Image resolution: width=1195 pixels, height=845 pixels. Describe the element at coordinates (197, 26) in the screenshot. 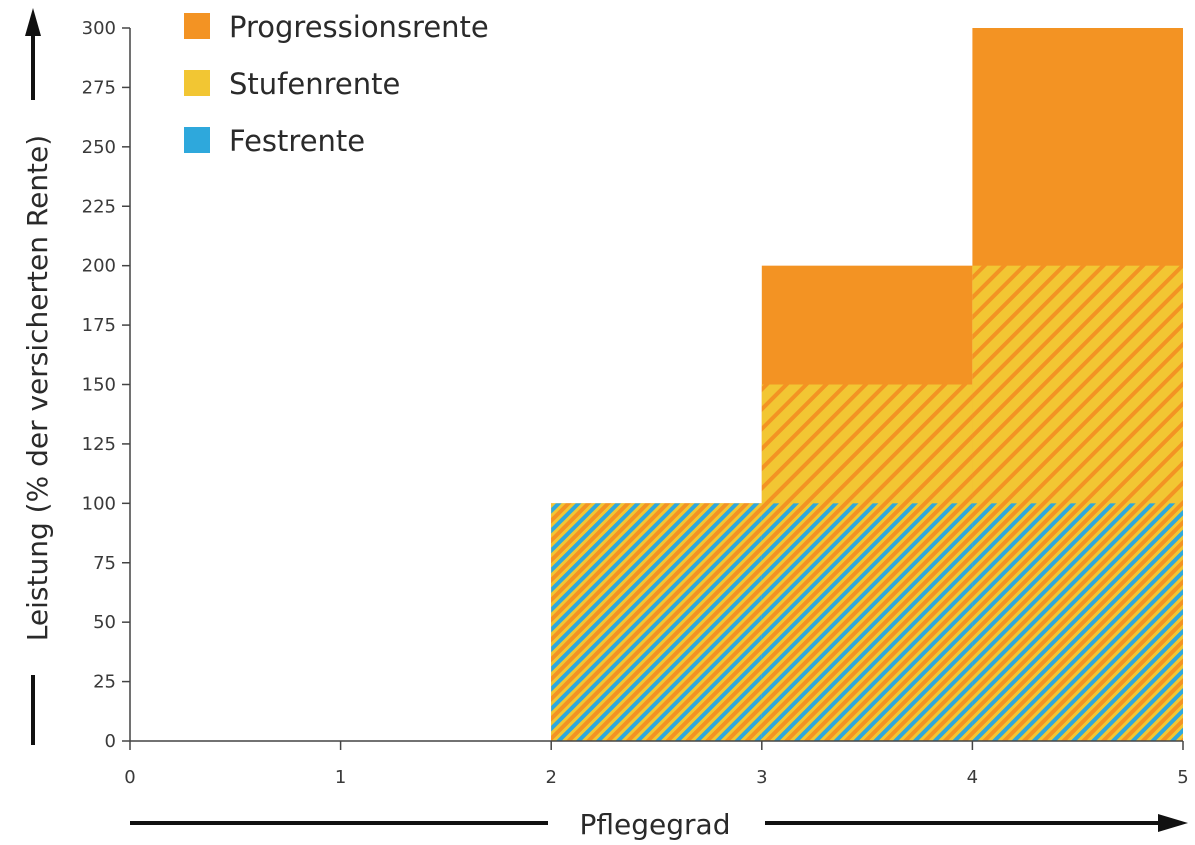

I see `legend-swatch-progressionsrente` at that location.